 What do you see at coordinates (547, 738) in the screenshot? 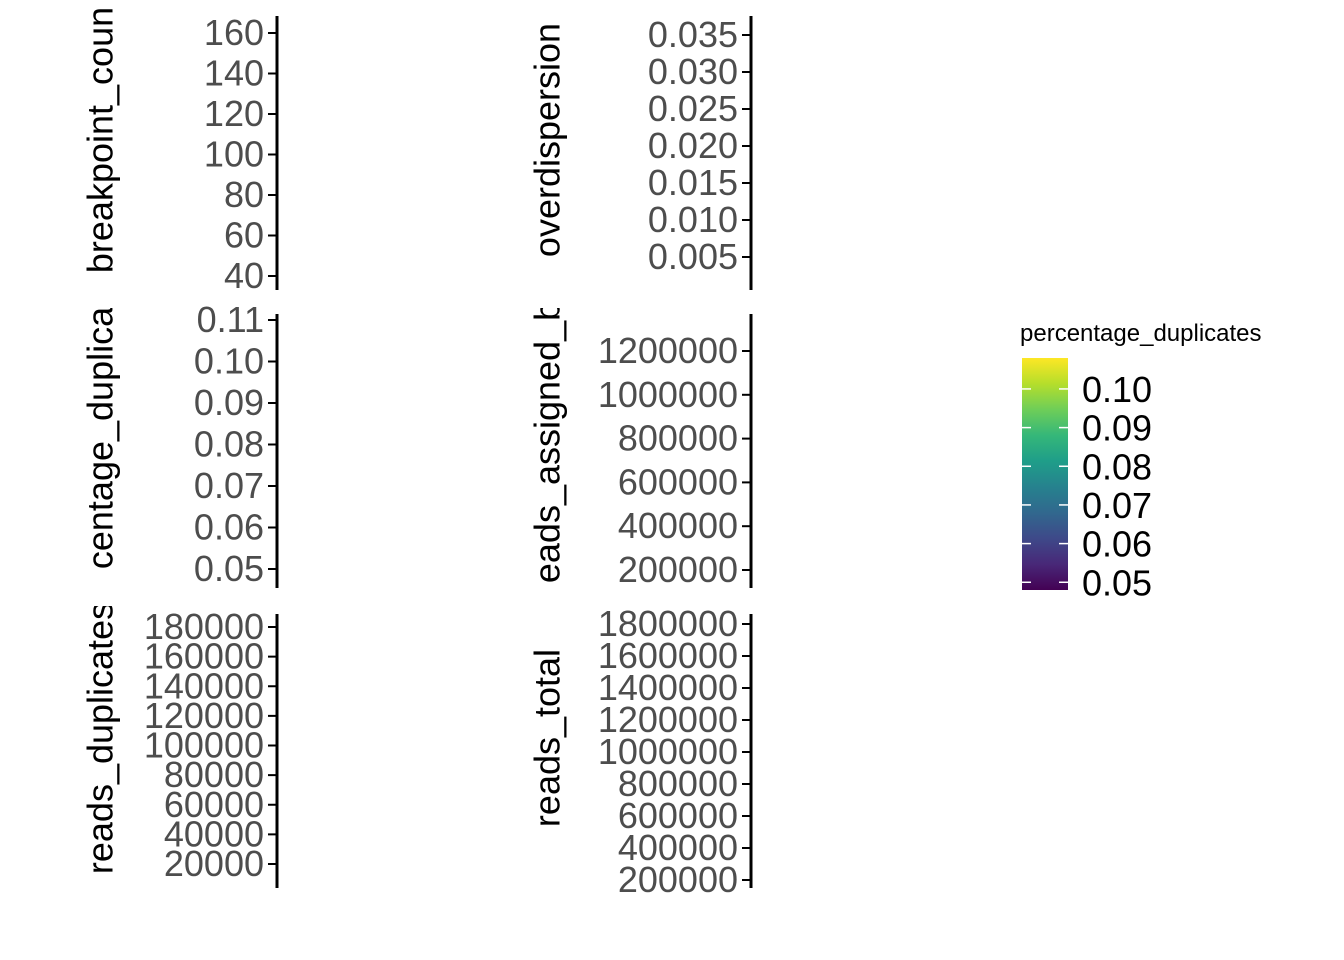
I see `y-axis-title: reads_total` at bounding box center [547, 738].